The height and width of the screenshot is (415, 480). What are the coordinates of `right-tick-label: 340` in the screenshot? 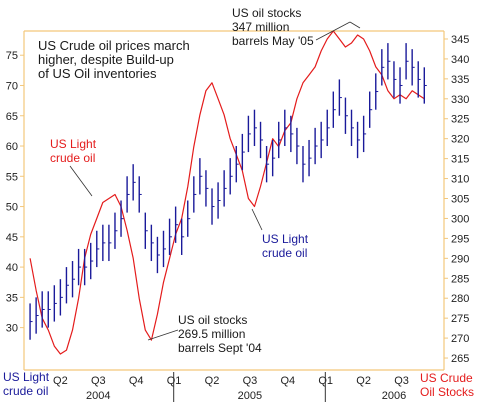 It's located at (460, 60).